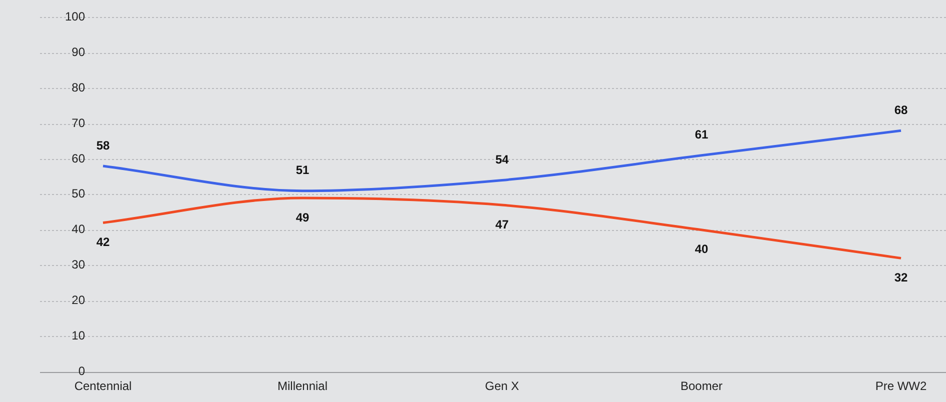 The height and width of the screenshot is (402, 946). Describe the element at coordinates (502, 386) in the screenshot. I see `x-tick-label: Gen X` at that location.